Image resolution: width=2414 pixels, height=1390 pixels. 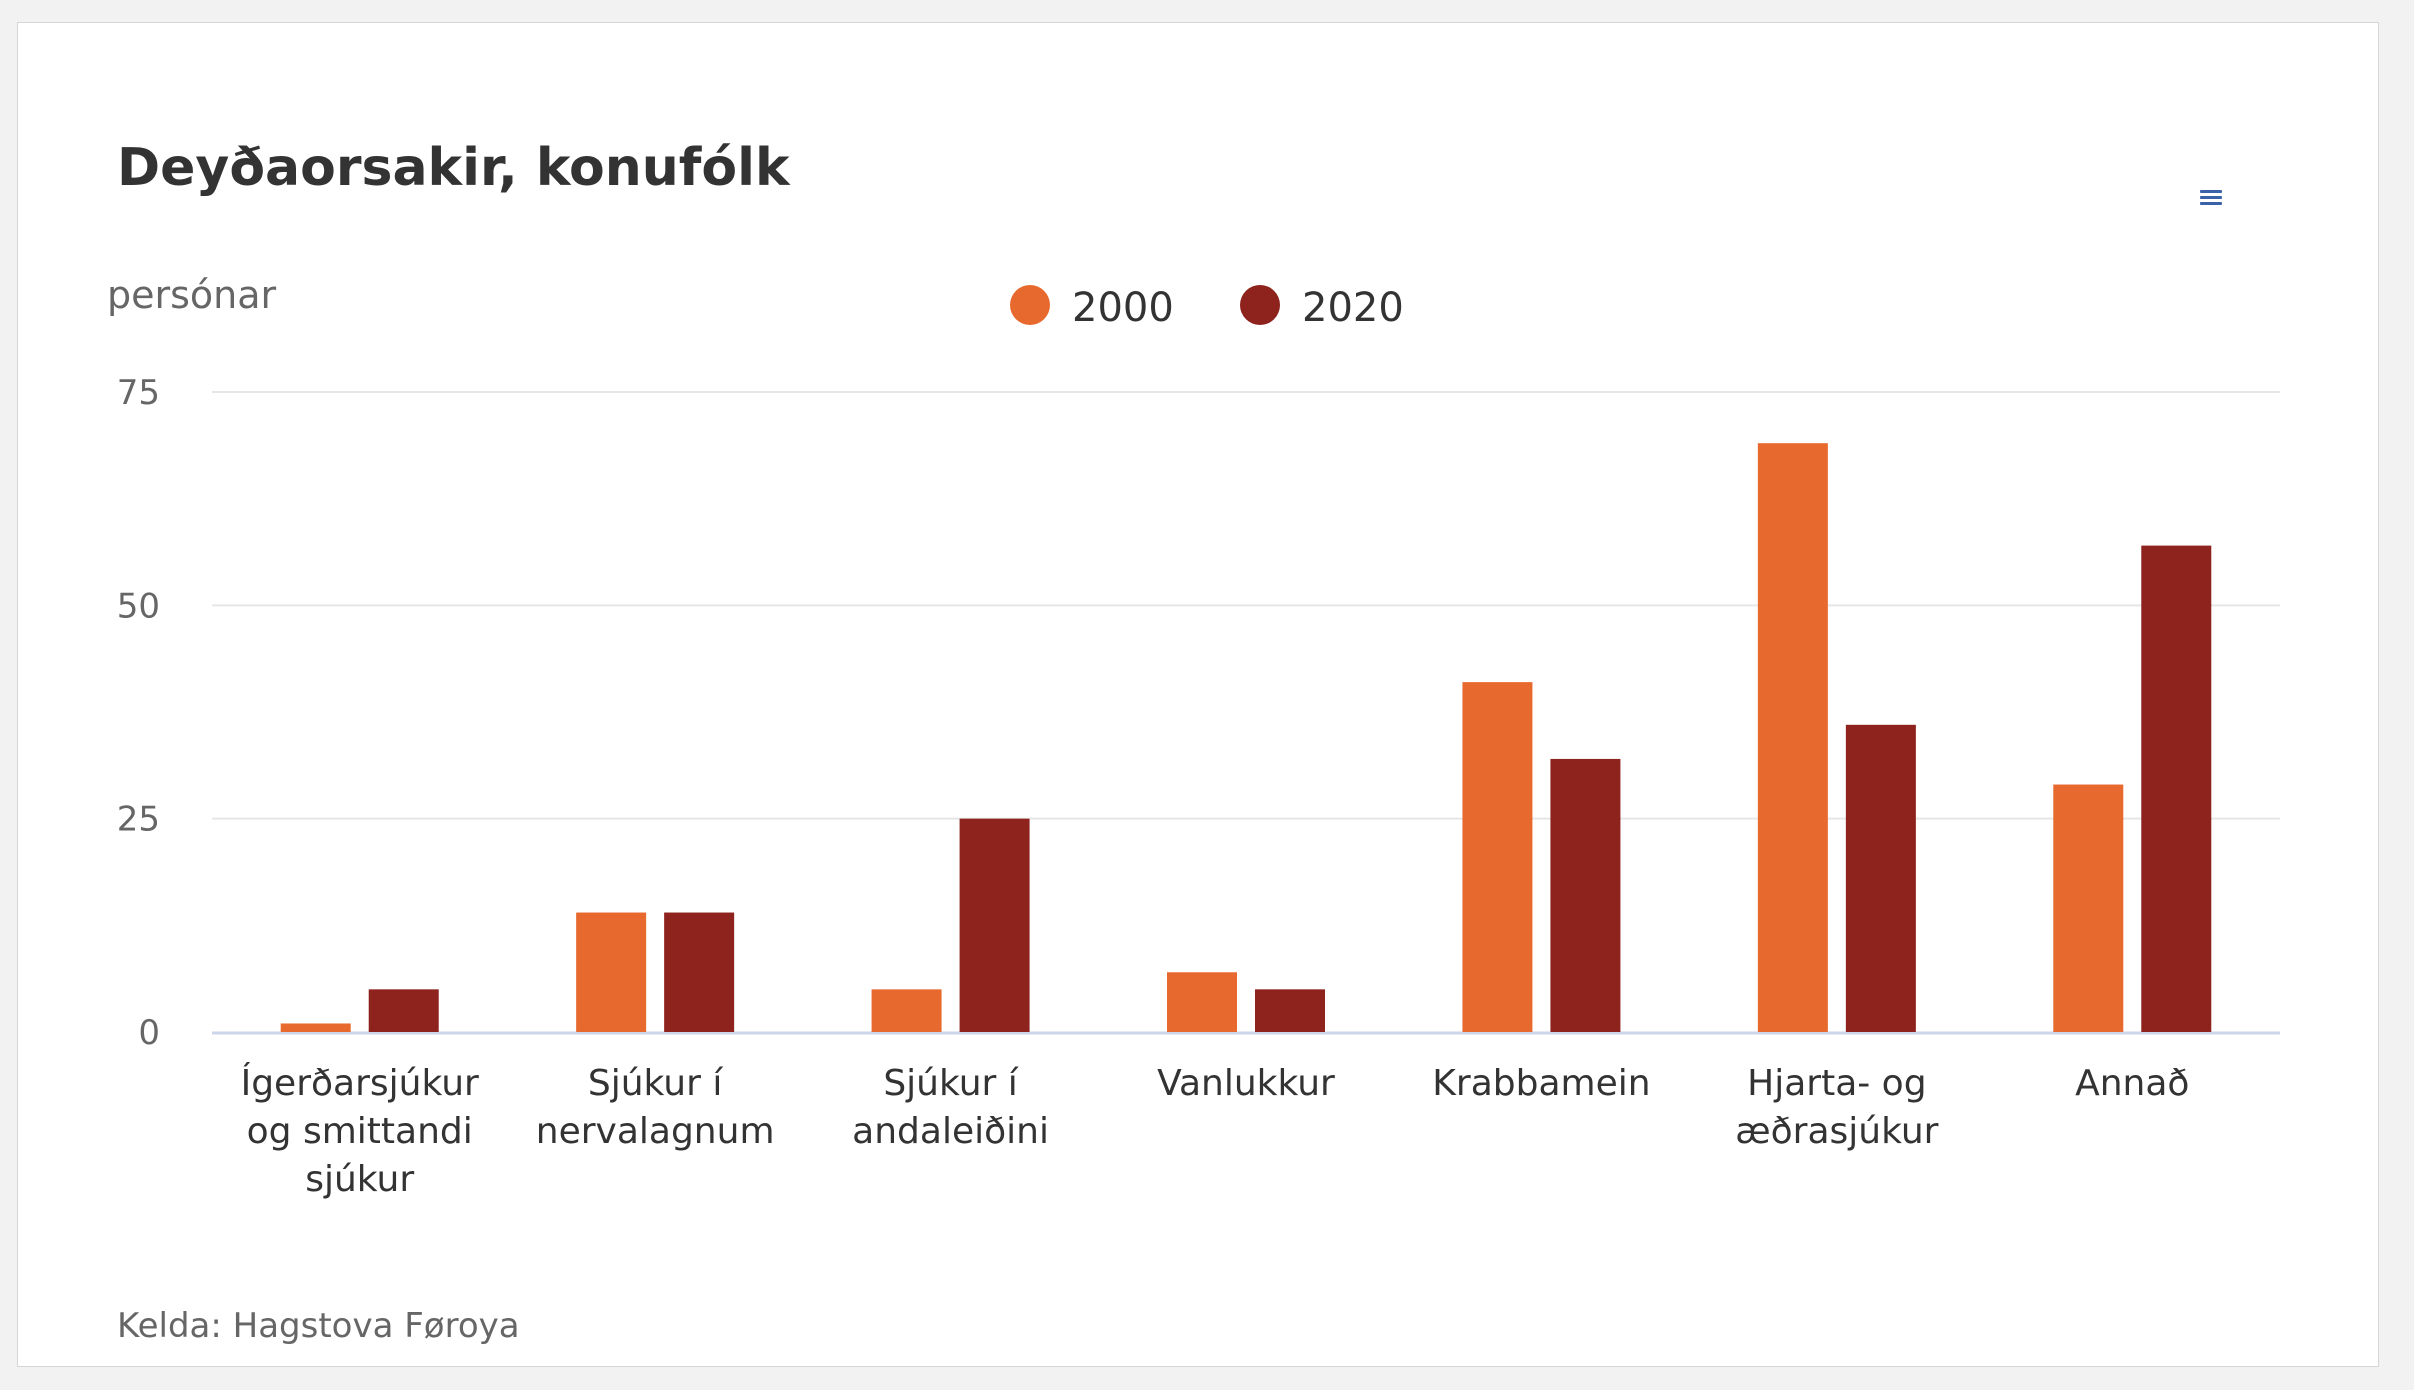 I want to click on y-tick-label: 50, so click(x=138, y=606).